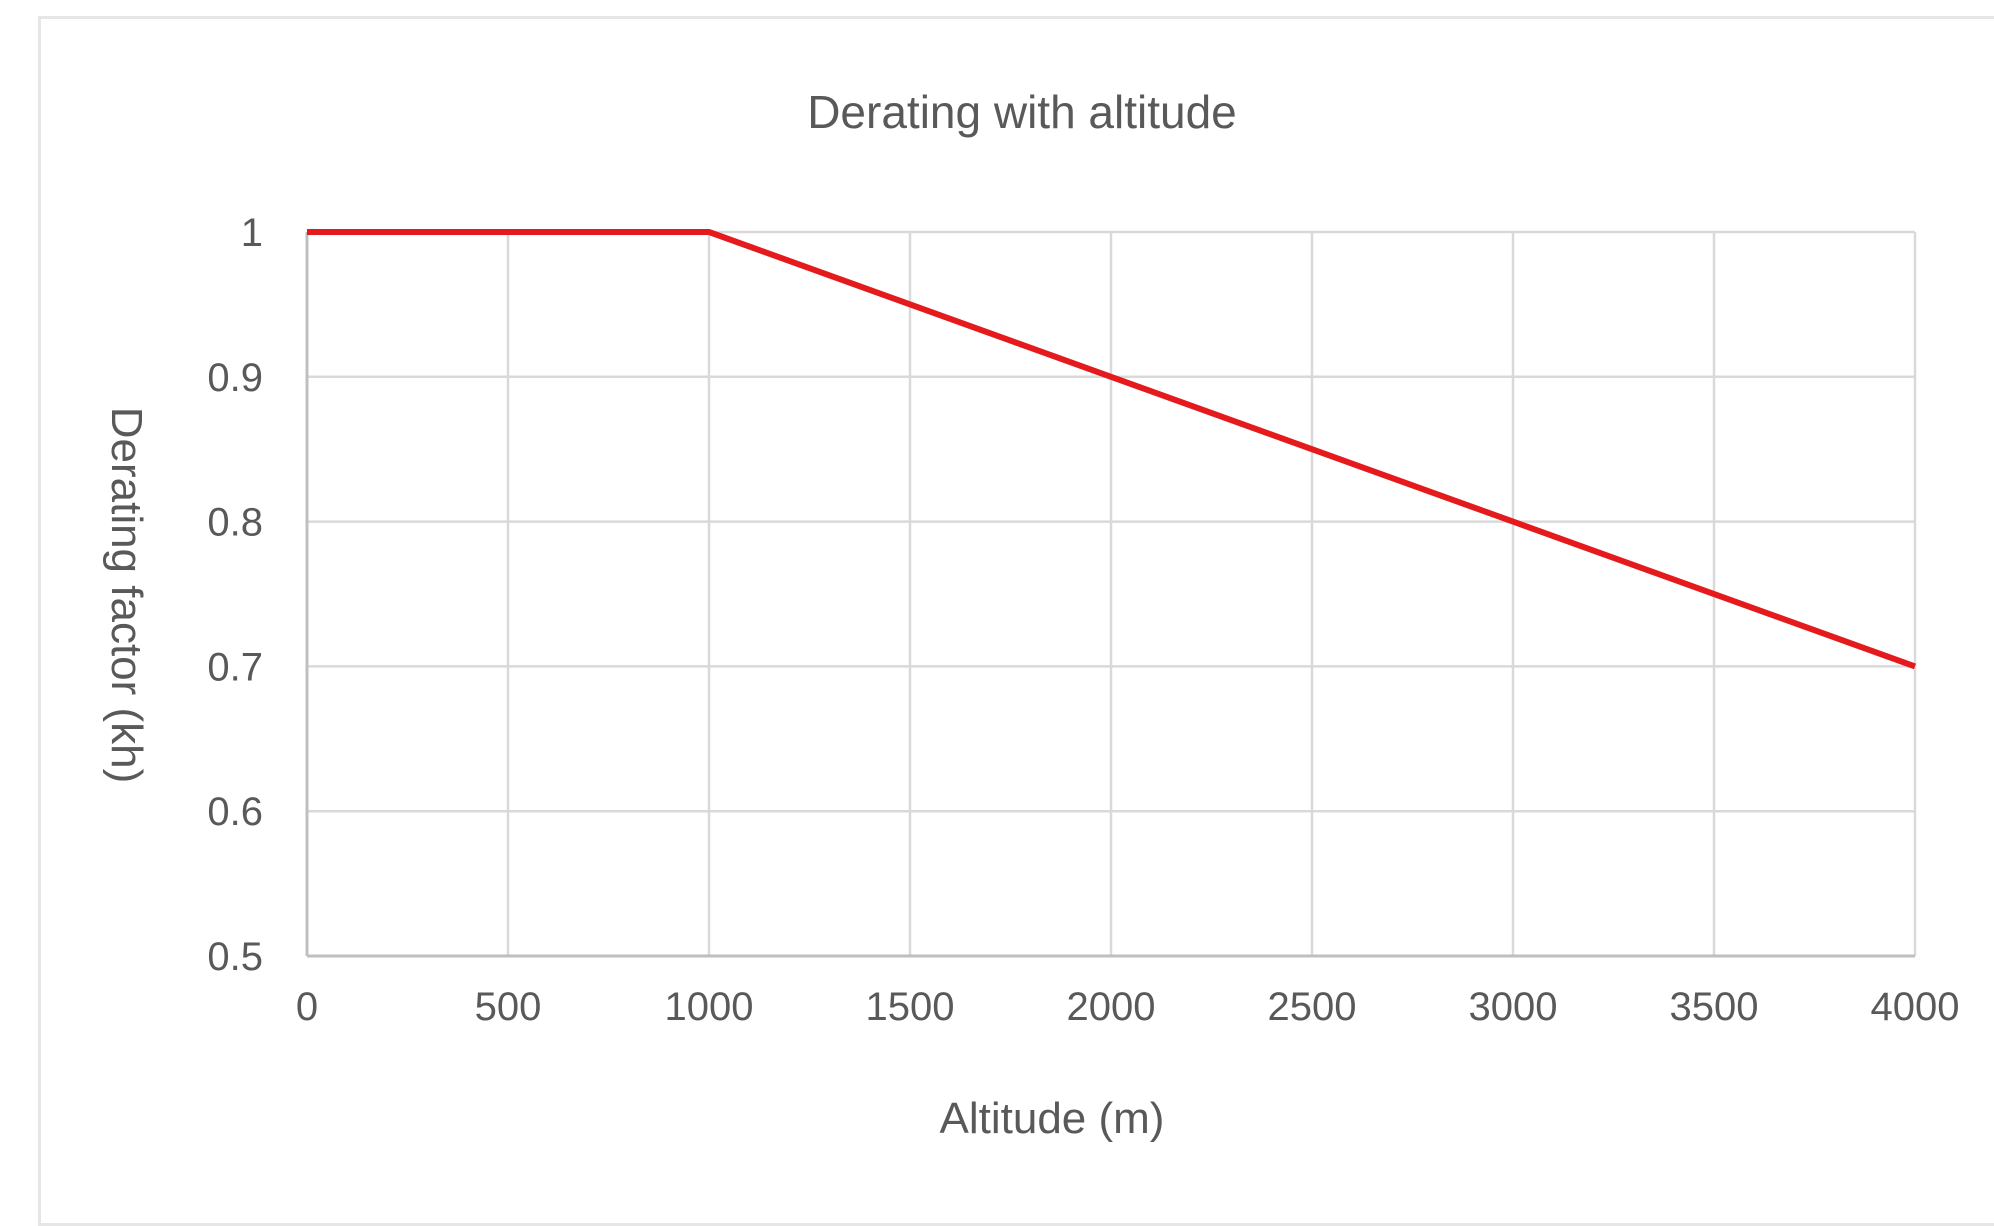 This screenshot has width=1994, height=1226. Describe the element at coordinates (126, 595) in the screenshot. I see `y-axis-label: Derating factor (kh)` at that location.